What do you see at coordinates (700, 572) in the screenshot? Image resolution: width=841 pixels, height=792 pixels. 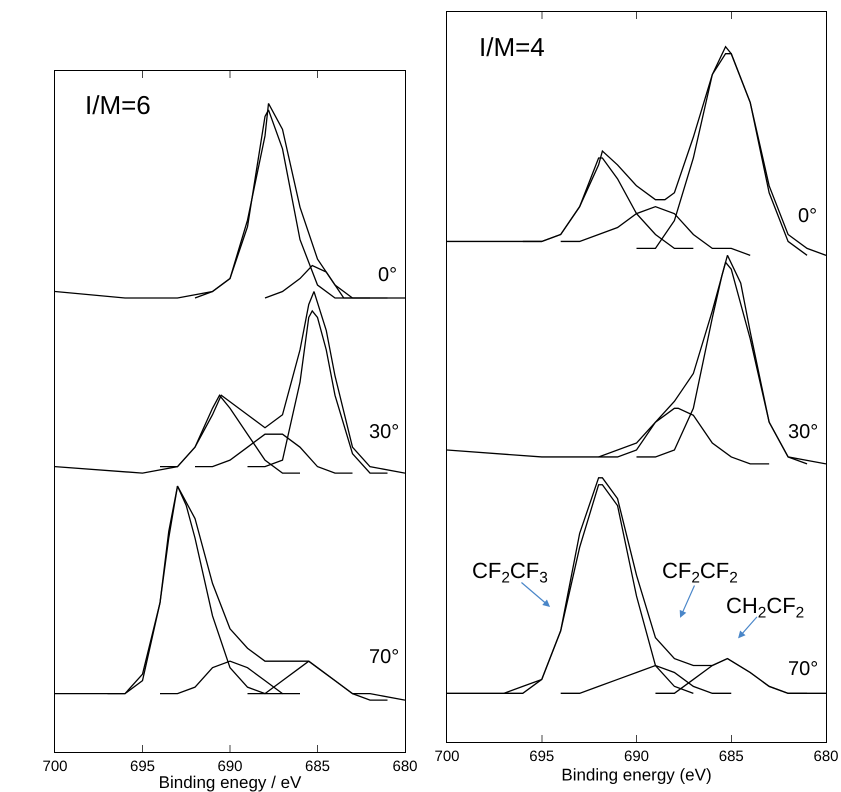 I see `annotation: CF$_{2}$CF$_{2}$` at bounding box center [700, 572].